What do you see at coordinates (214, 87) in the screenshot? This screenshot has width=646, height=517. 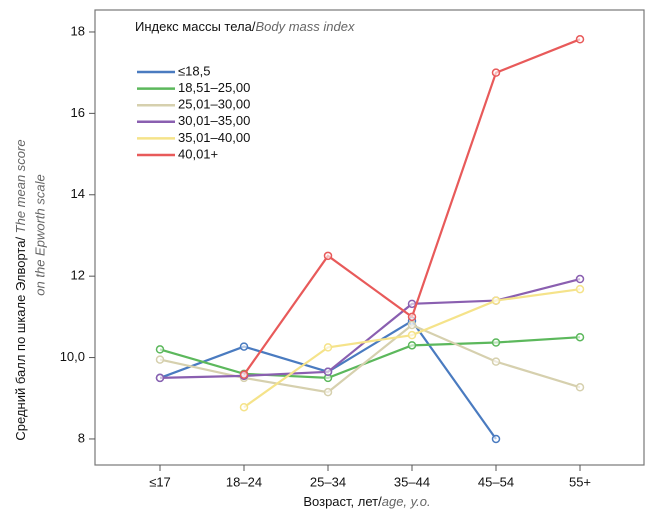 I see `legend-label: 18,51–25,00` at bounding box center [214, 87].